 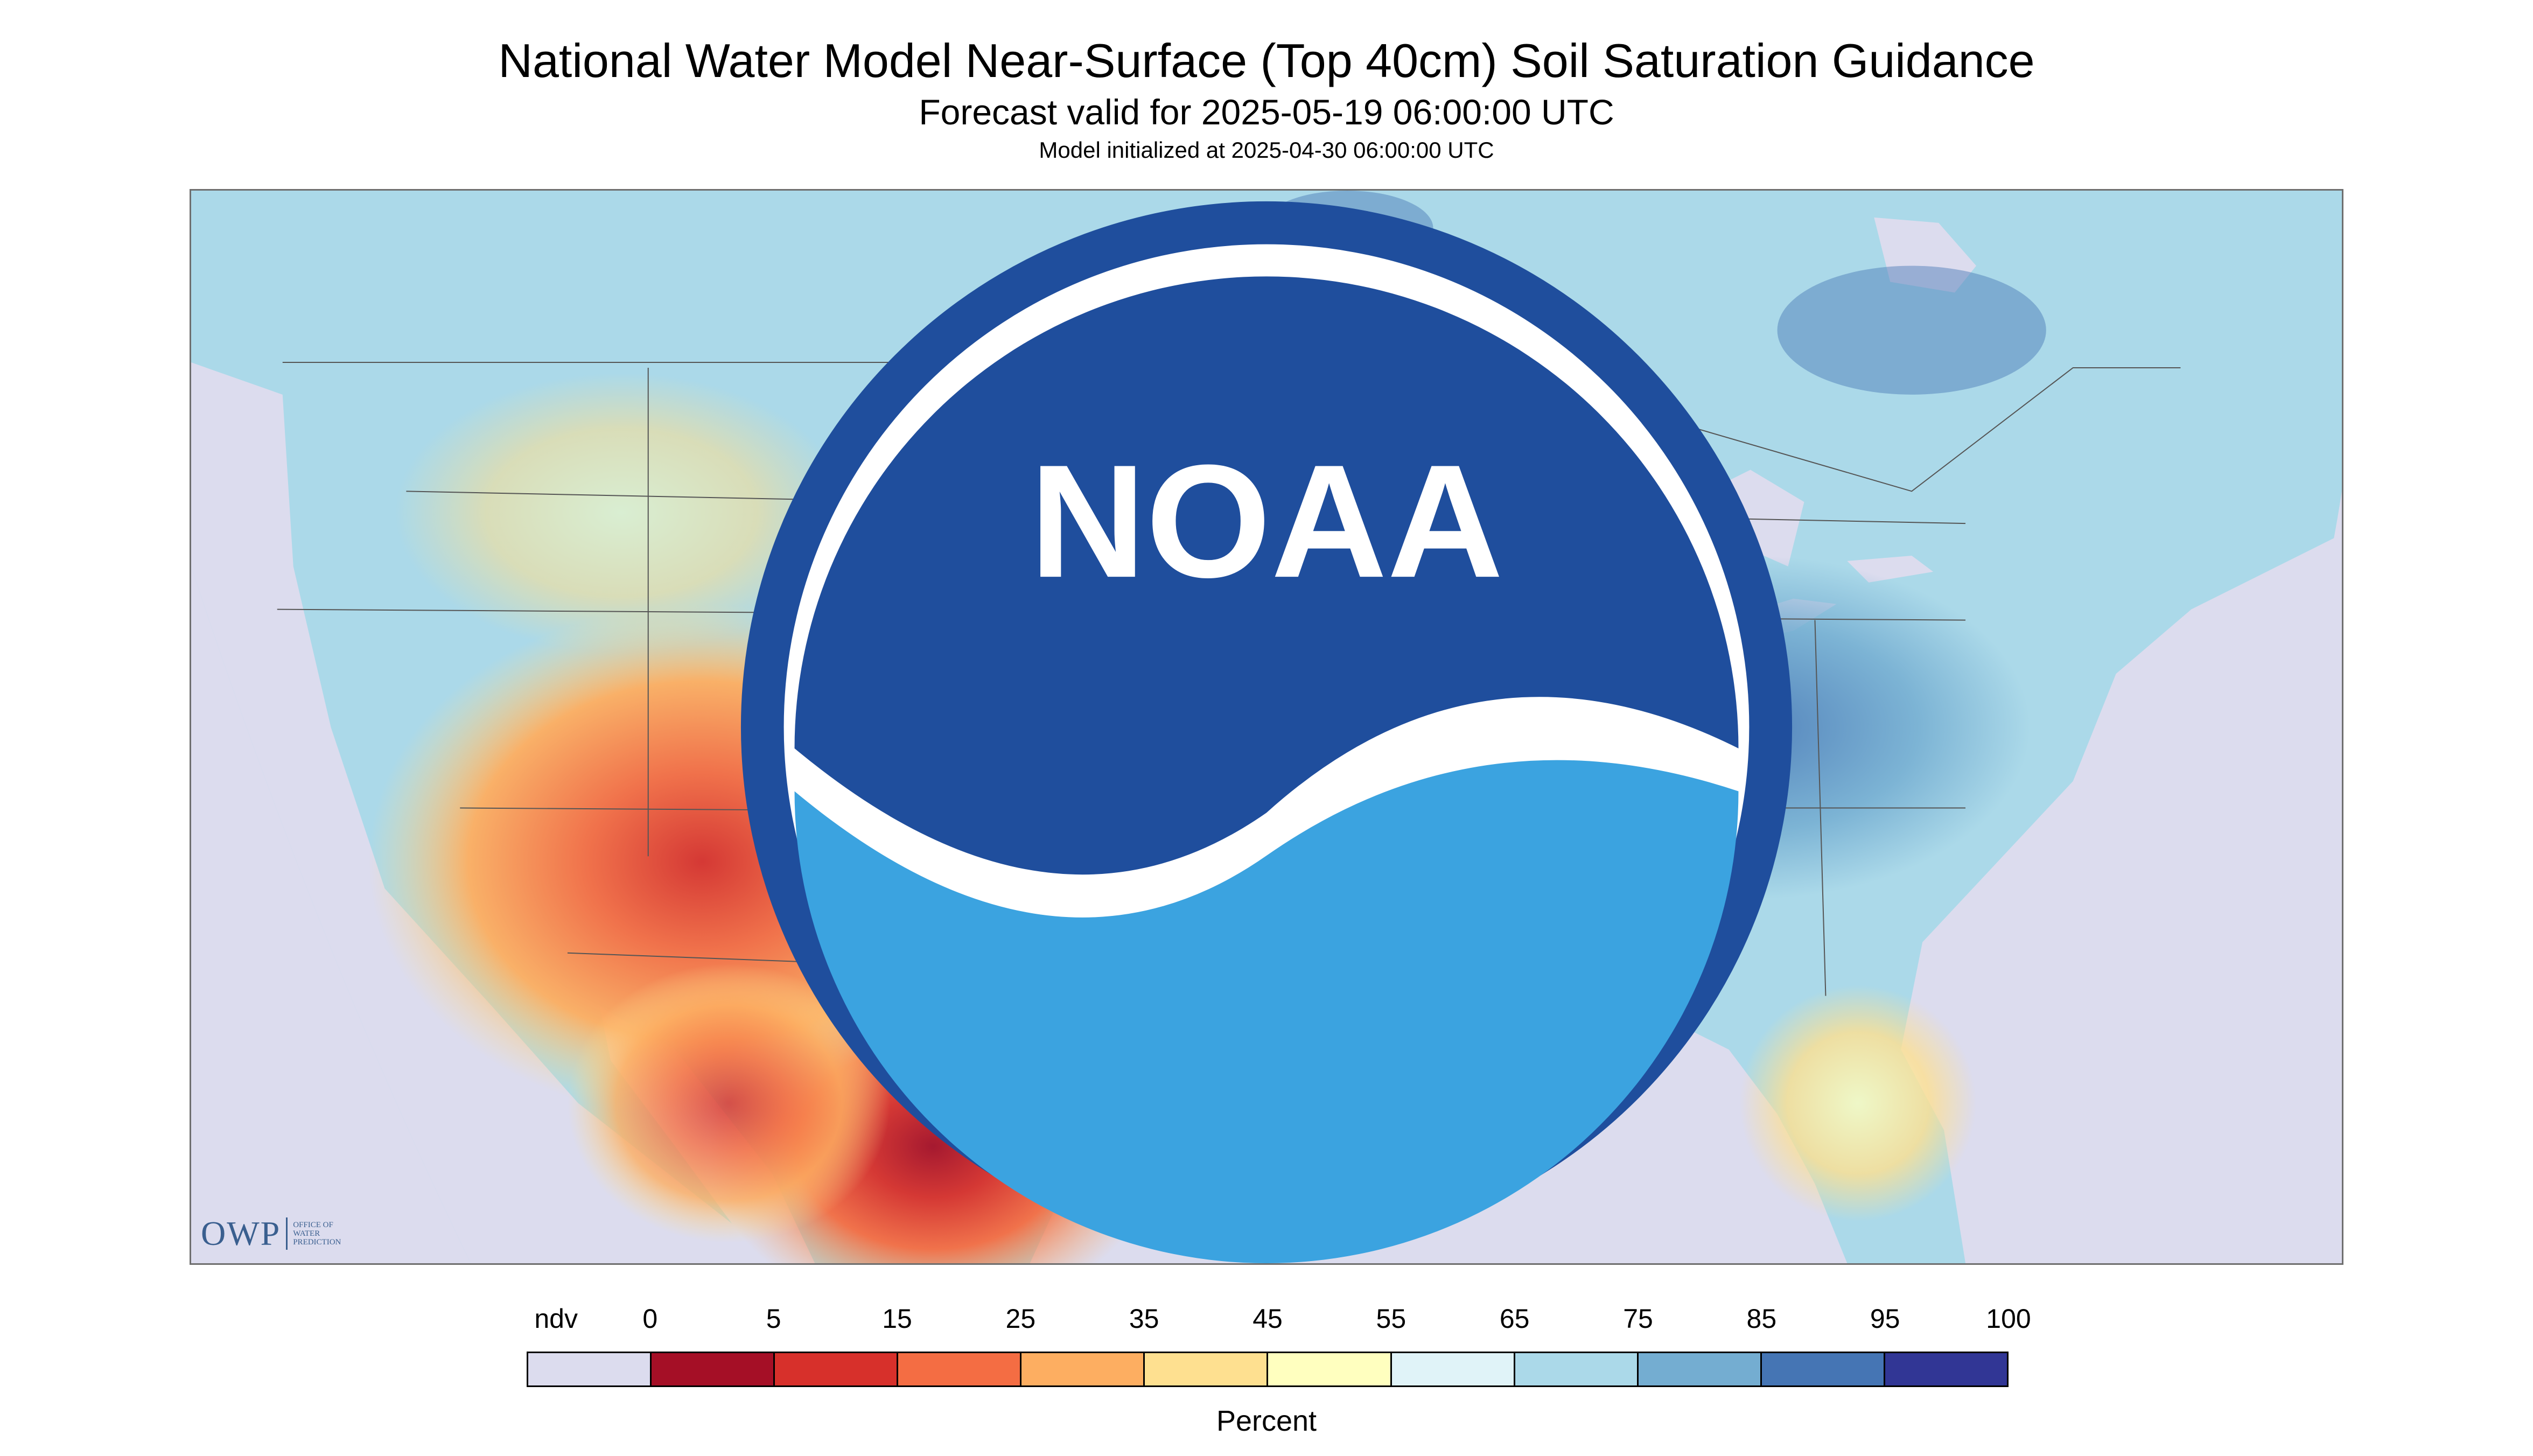 I want to click on legend-tick-label: 95, so click(x=1885, y=1319).